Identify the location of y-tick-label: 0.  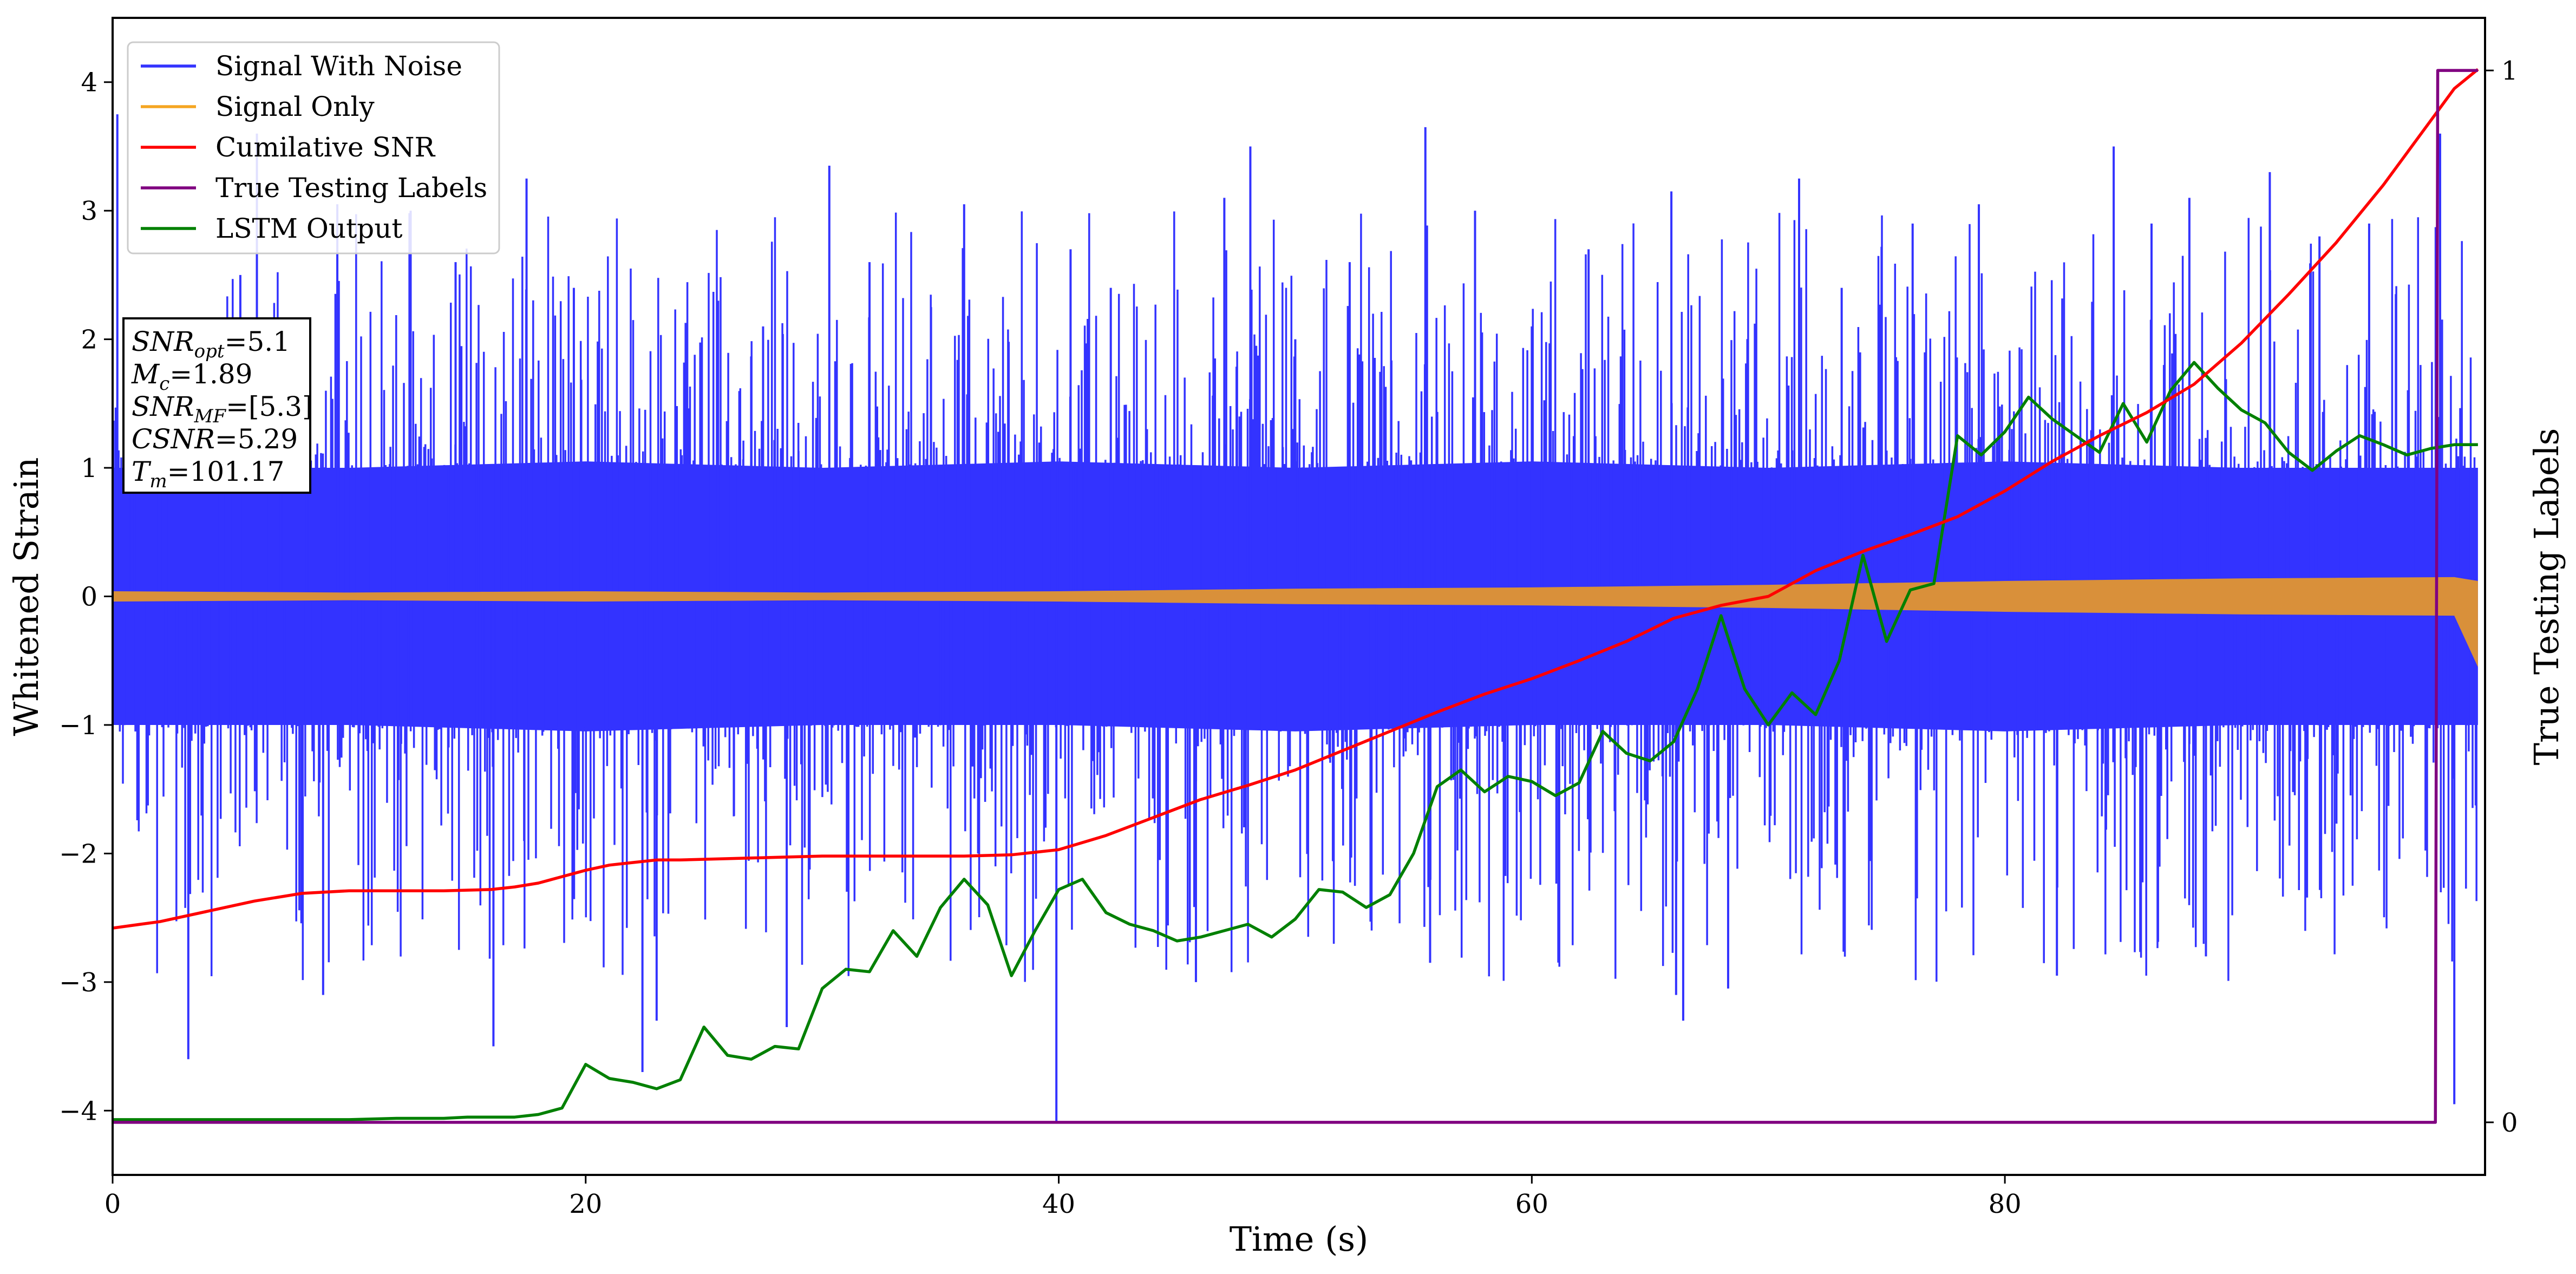
(89, 597).